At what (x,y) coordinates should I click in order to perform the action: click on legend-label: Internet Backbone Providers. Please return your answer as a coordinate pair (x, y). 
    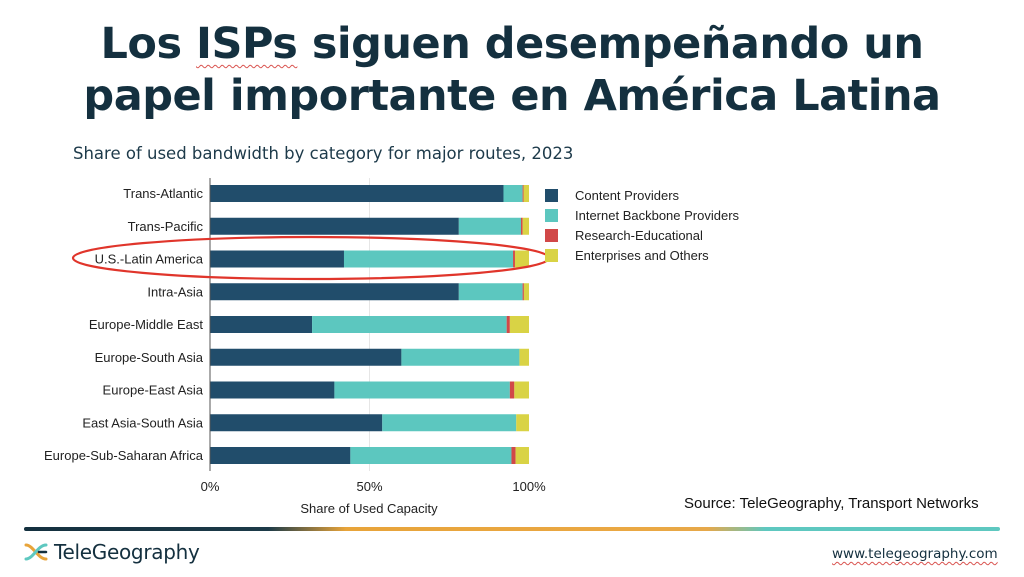
    Looking at the image, I should click on (657, 215).